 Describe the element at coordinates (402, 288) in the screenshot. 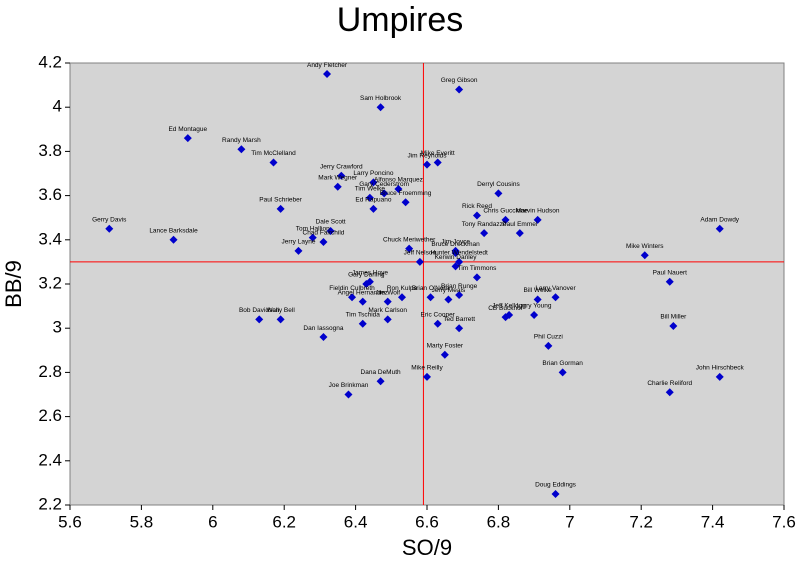

I see `point-label: Ron Kulpa` at that location.